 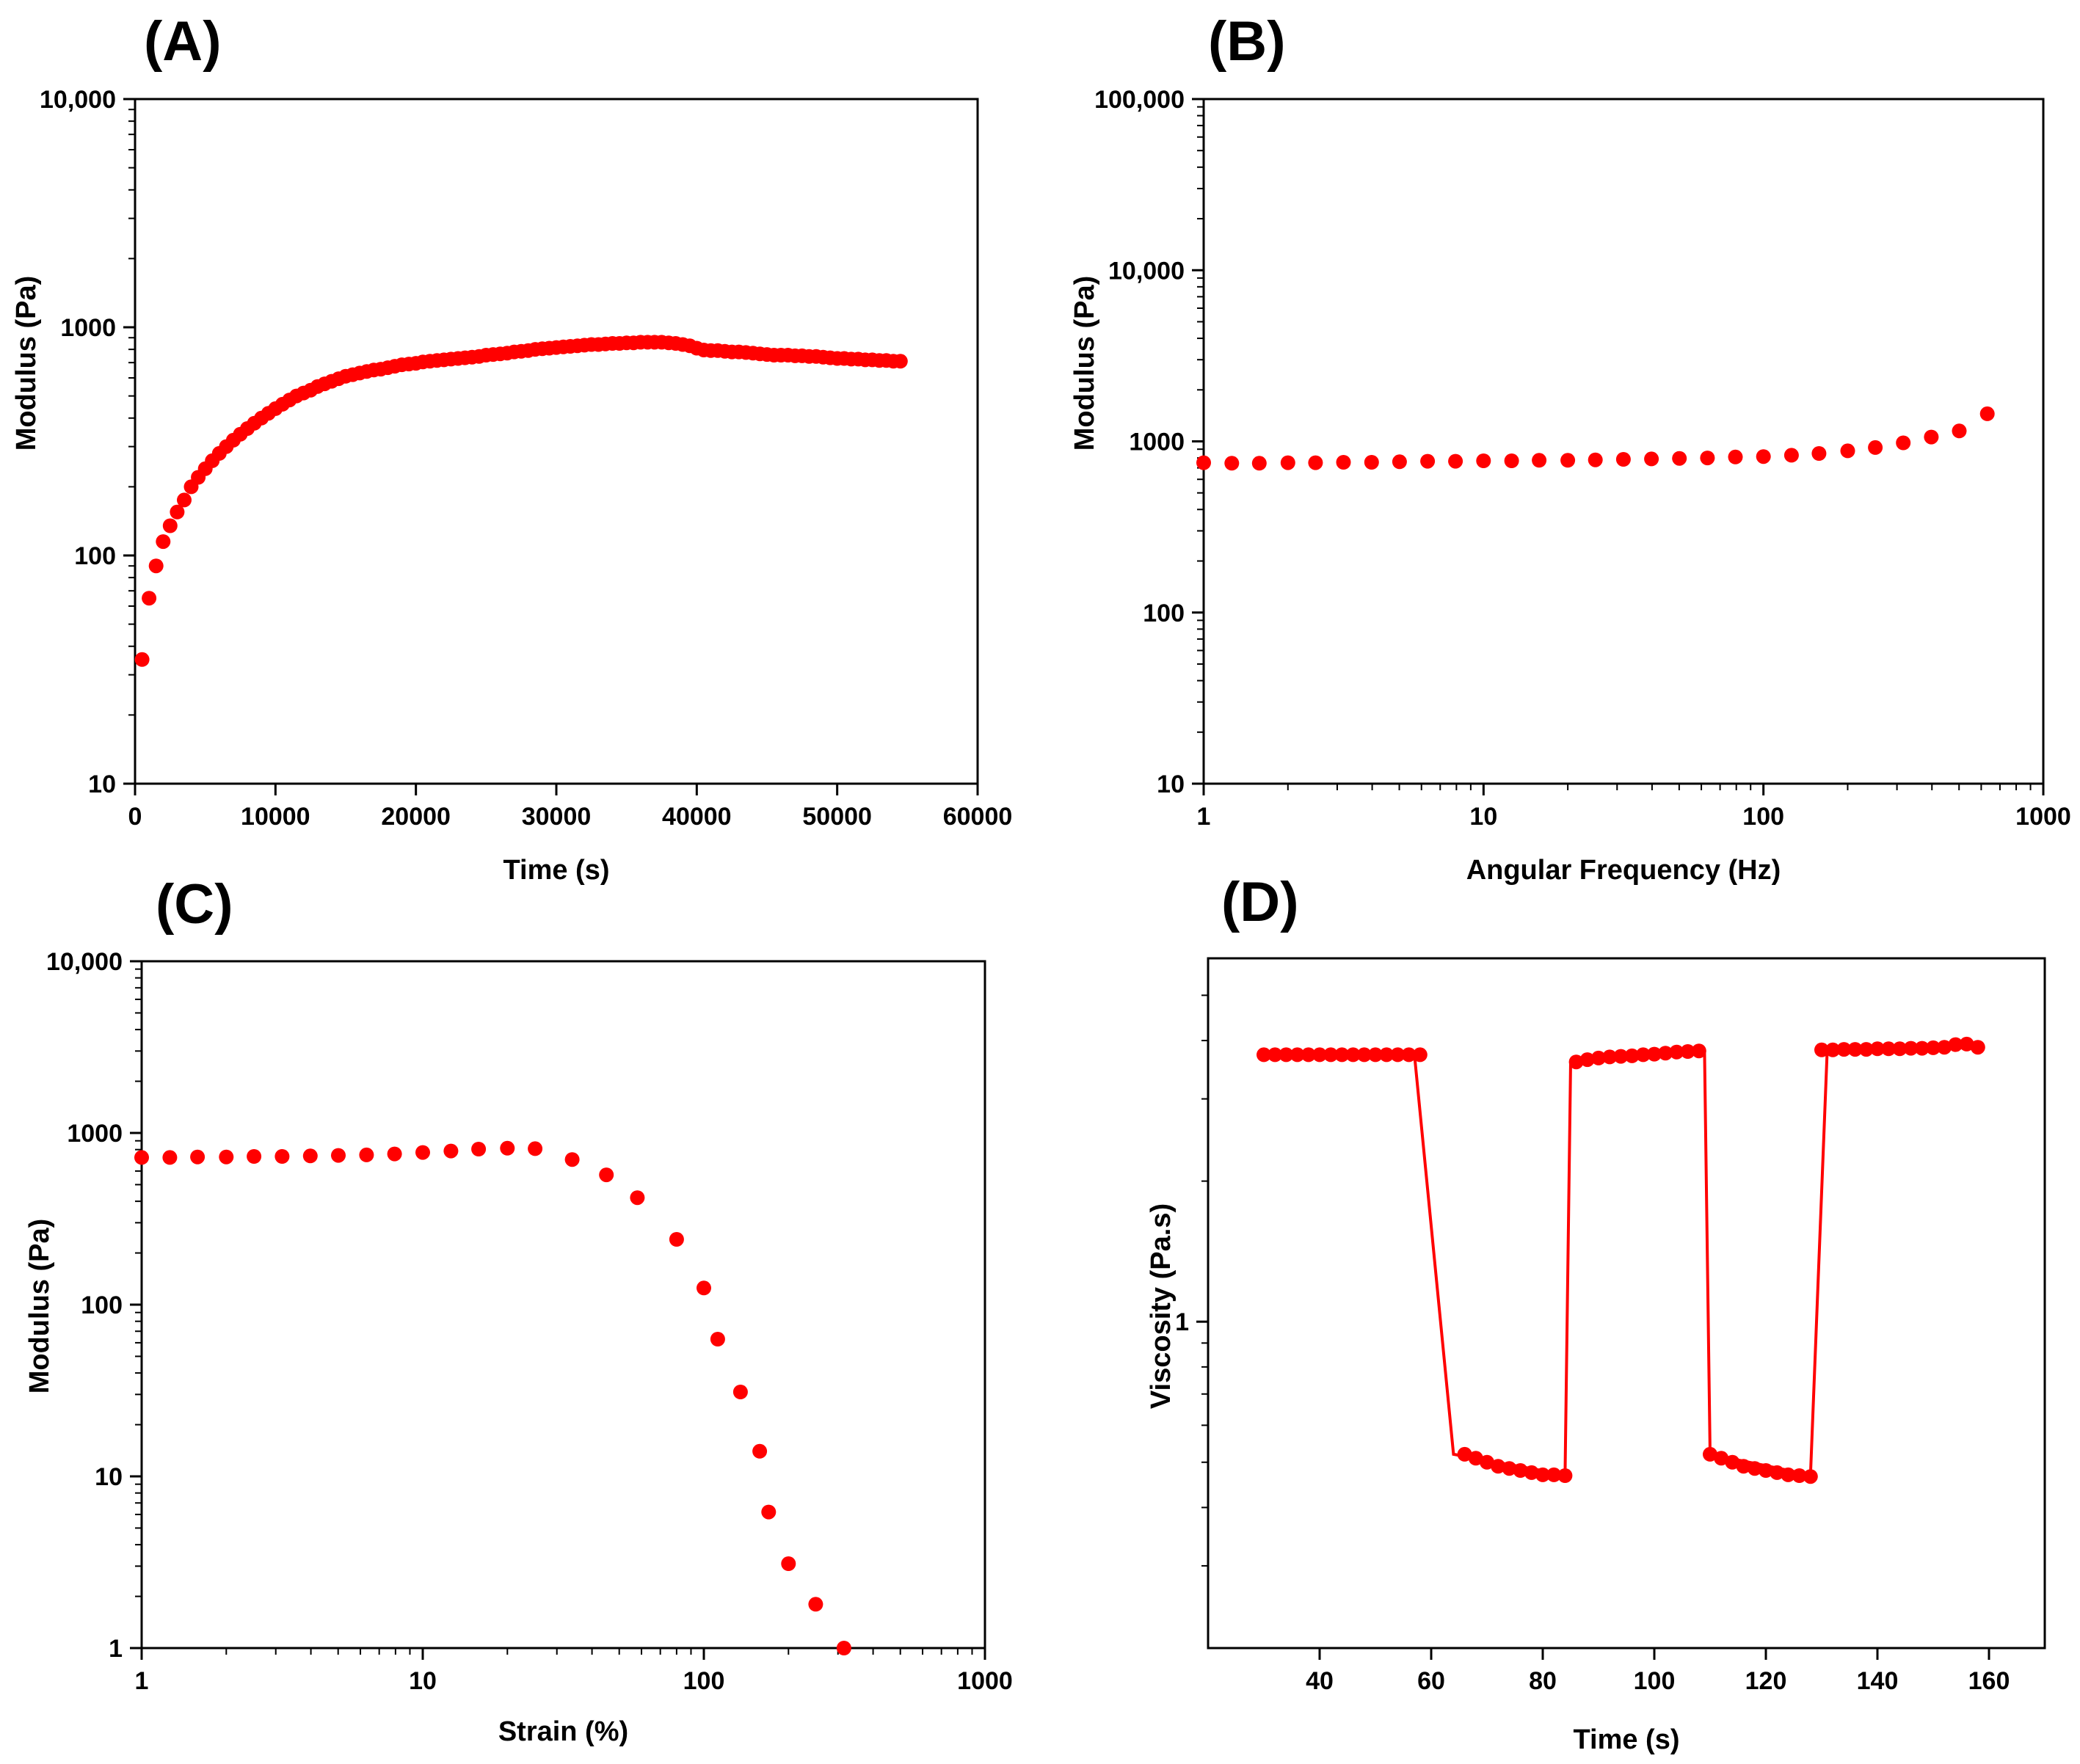 What do you see at coordinates (135, 817) in the screenshot?
I see `x-tick-label: 0` at bounding box center [135, 817].